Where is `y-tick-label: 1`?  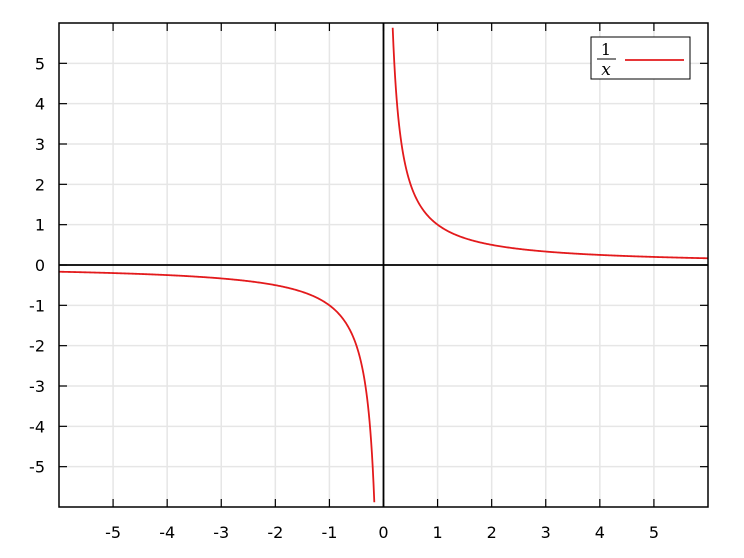
y-tick-label: 1 is located at coordinates (40, 225).